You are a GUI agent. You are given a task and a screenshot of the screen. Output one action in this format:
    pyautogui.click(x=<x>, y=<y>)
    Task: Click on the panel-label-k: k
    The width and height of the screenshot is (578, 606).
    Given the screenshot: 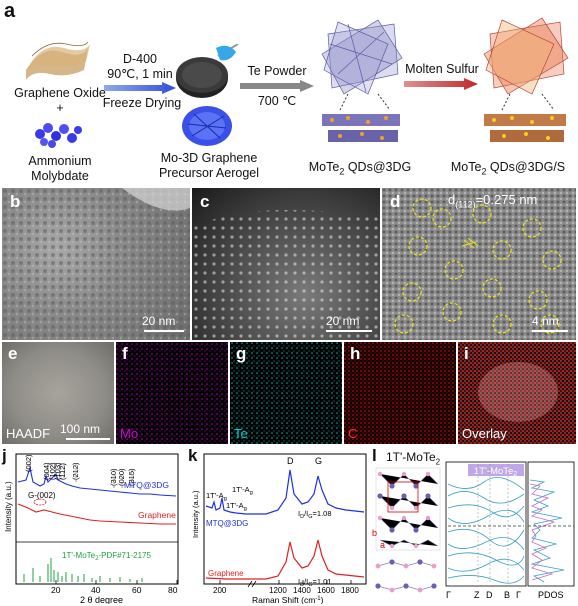 What is the action you would take?
    pyautogui.click(x=193, y=455)
    